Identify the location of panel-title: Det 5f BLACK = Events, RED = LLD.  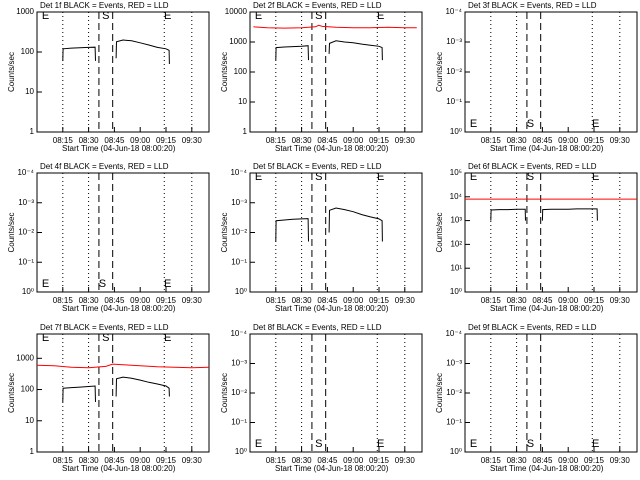
(317, 166).